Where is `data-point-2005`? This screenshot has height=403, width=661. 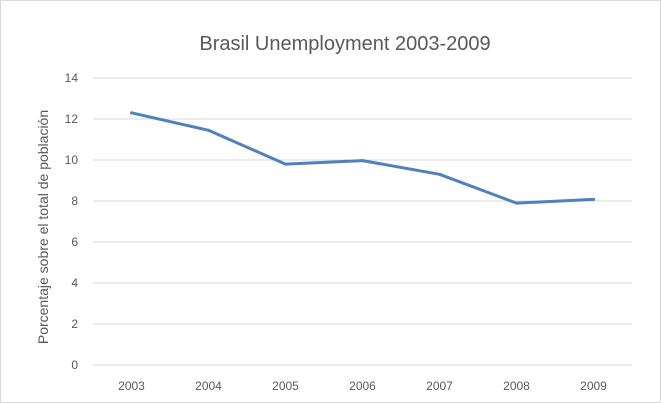
data-point-2005 is located at coordinates (285, 164).